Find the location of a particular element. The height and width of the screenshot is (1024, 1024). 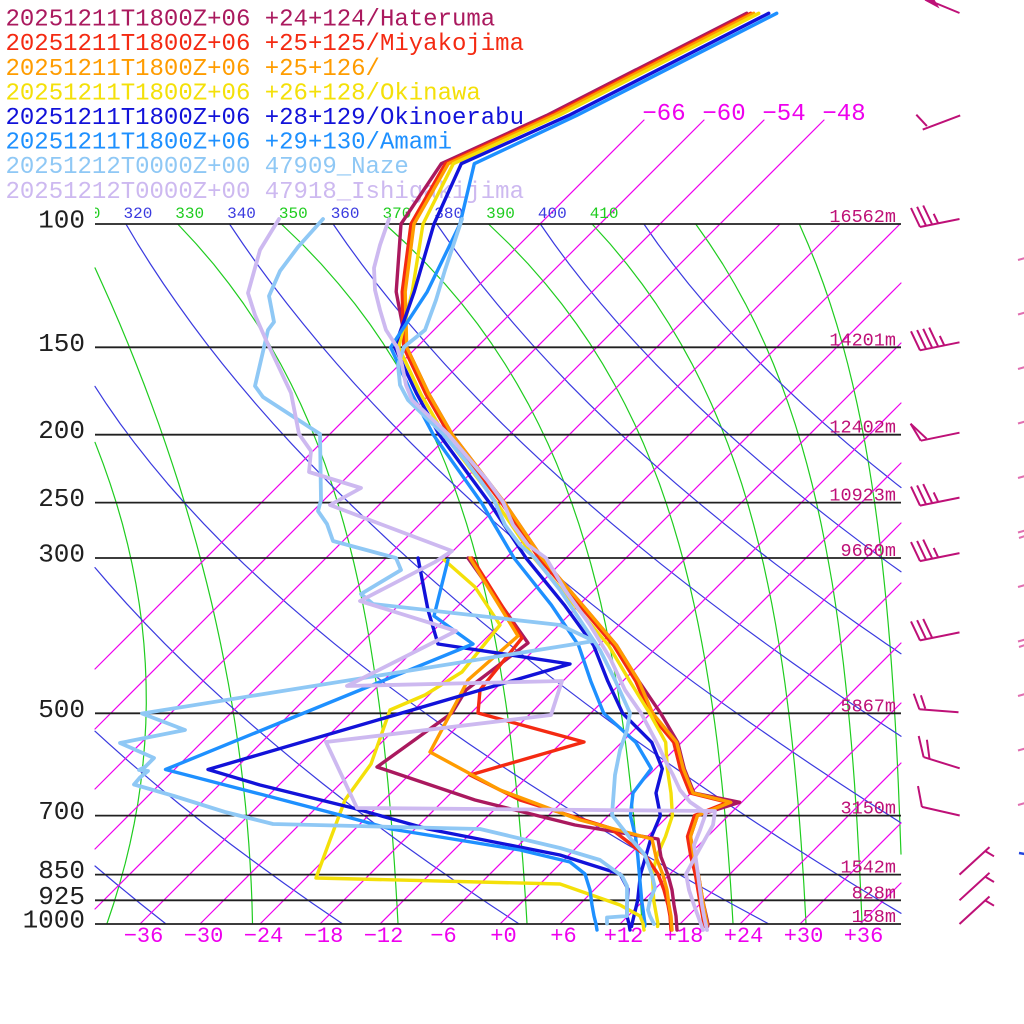

svg-text: 330 is located at coordinates (189, 214).